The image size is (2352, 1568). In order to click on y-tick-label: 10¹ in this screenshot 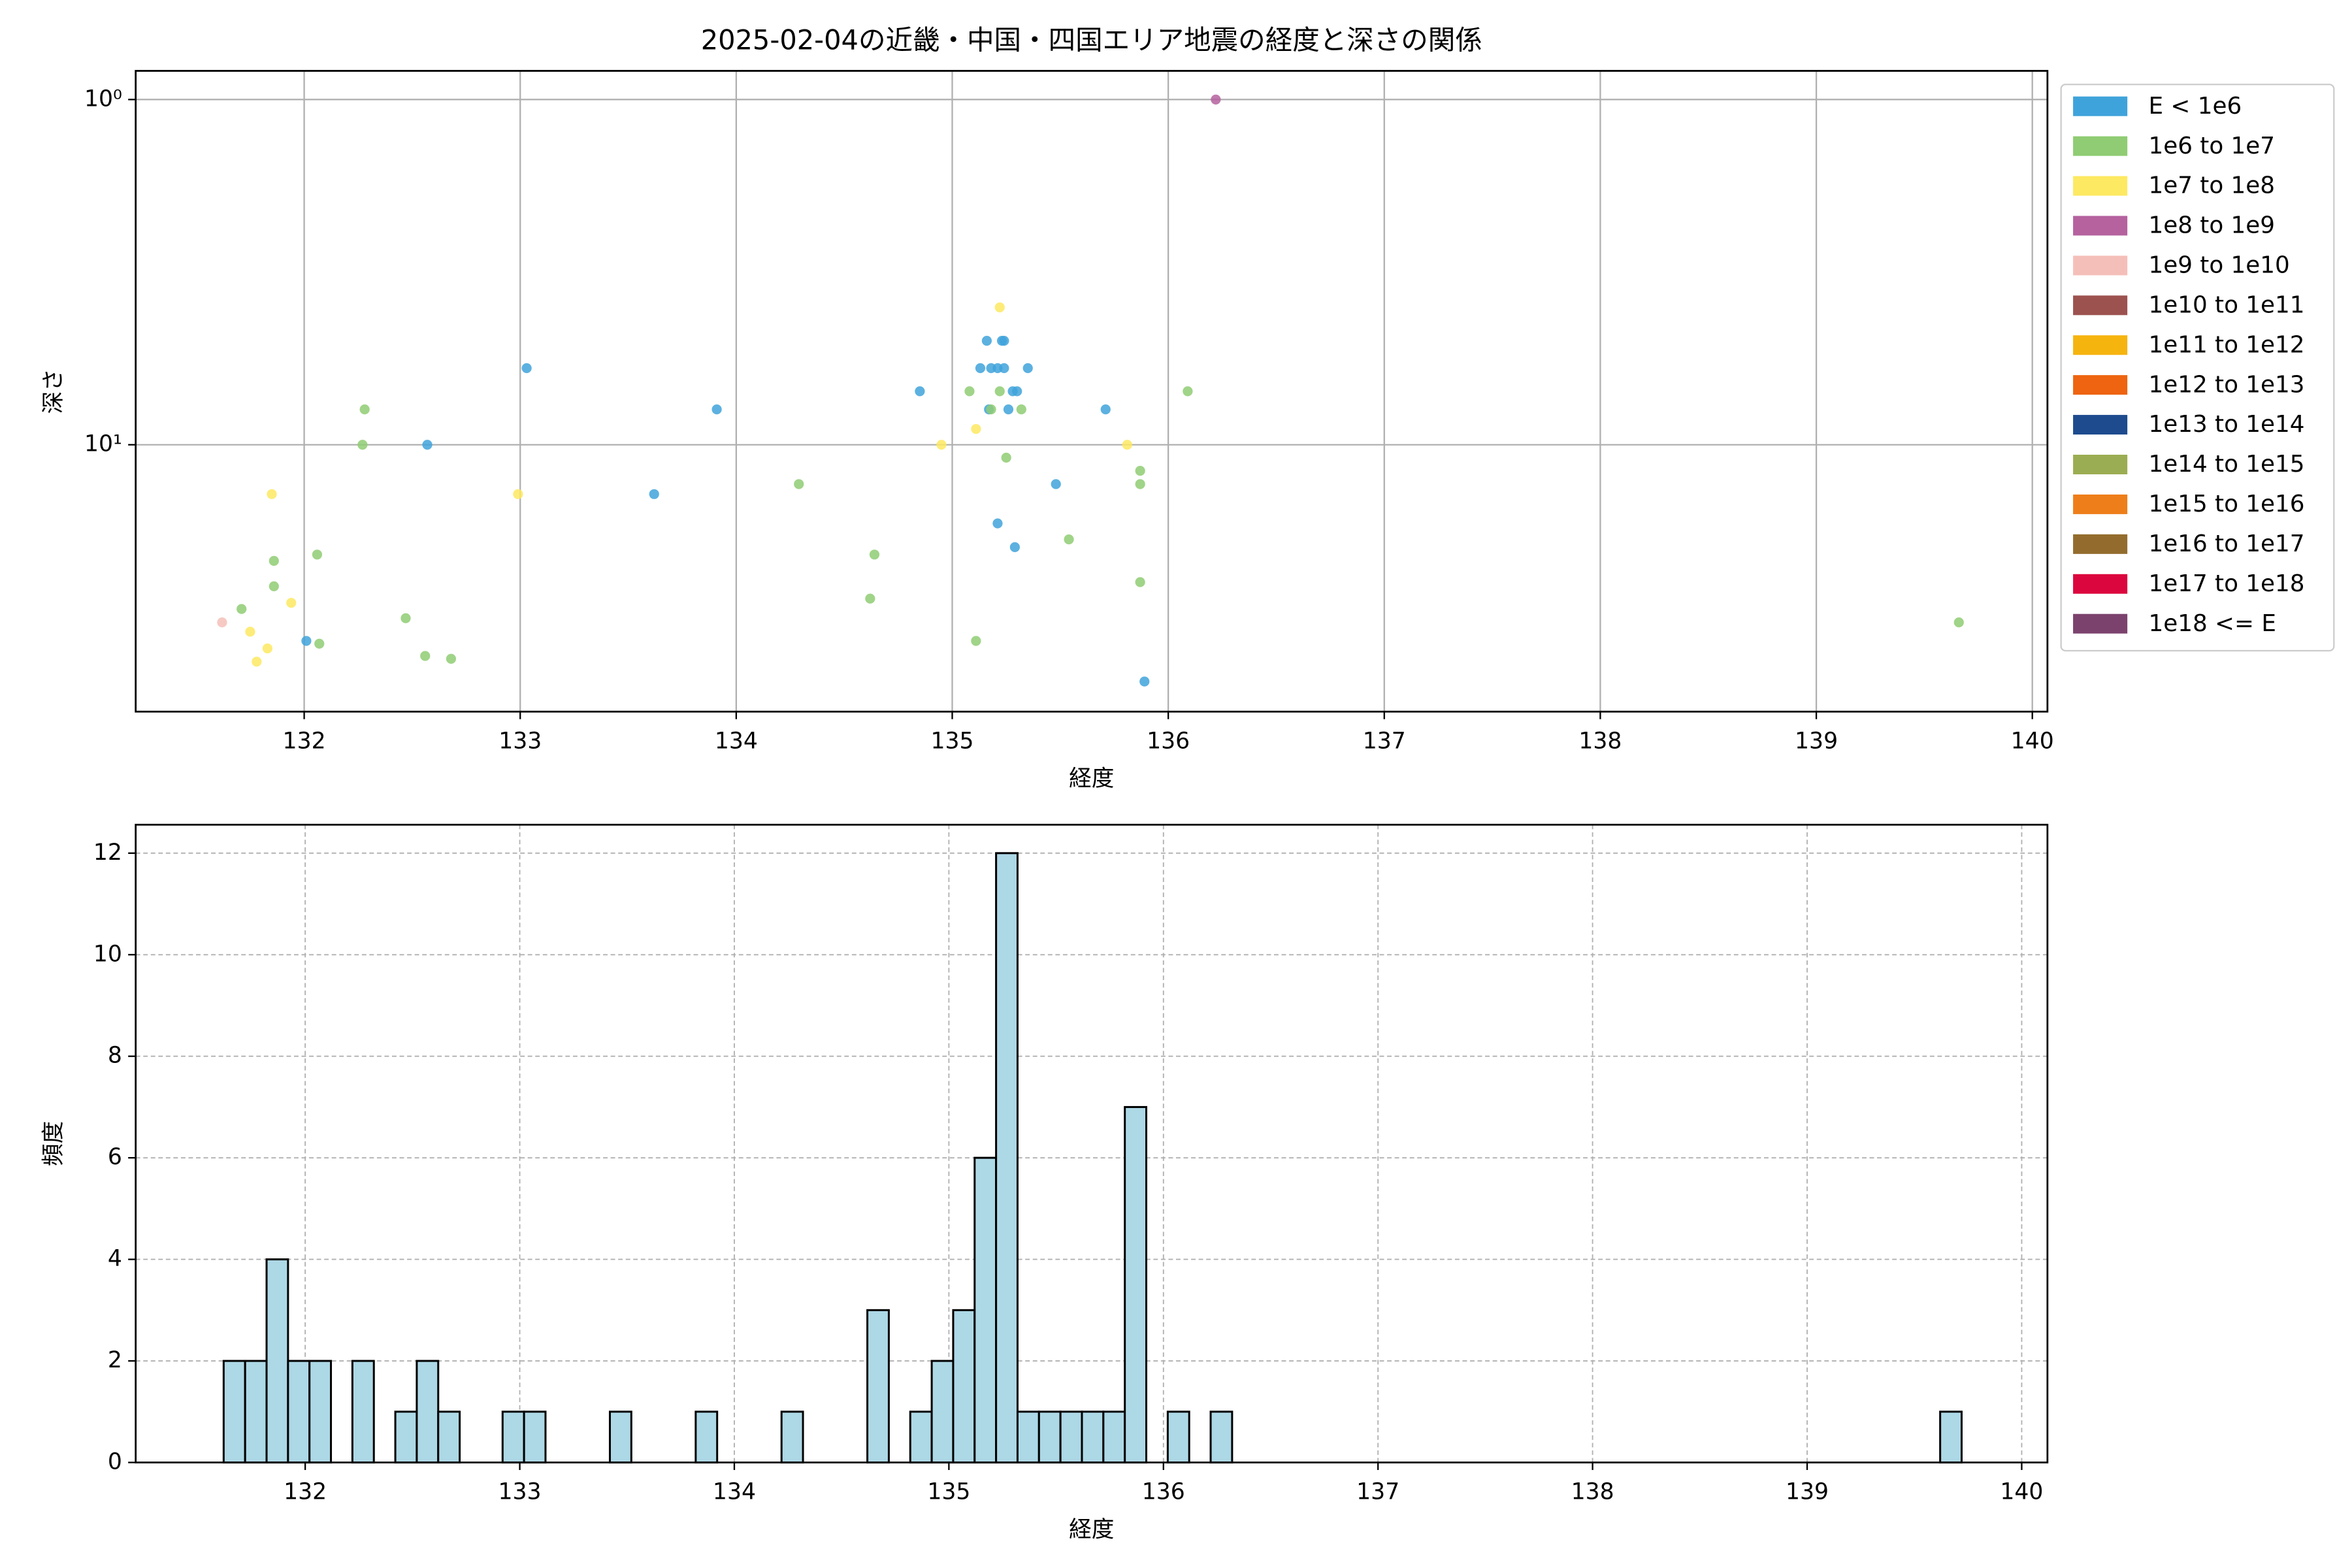, I will do `click(103, 444)`.